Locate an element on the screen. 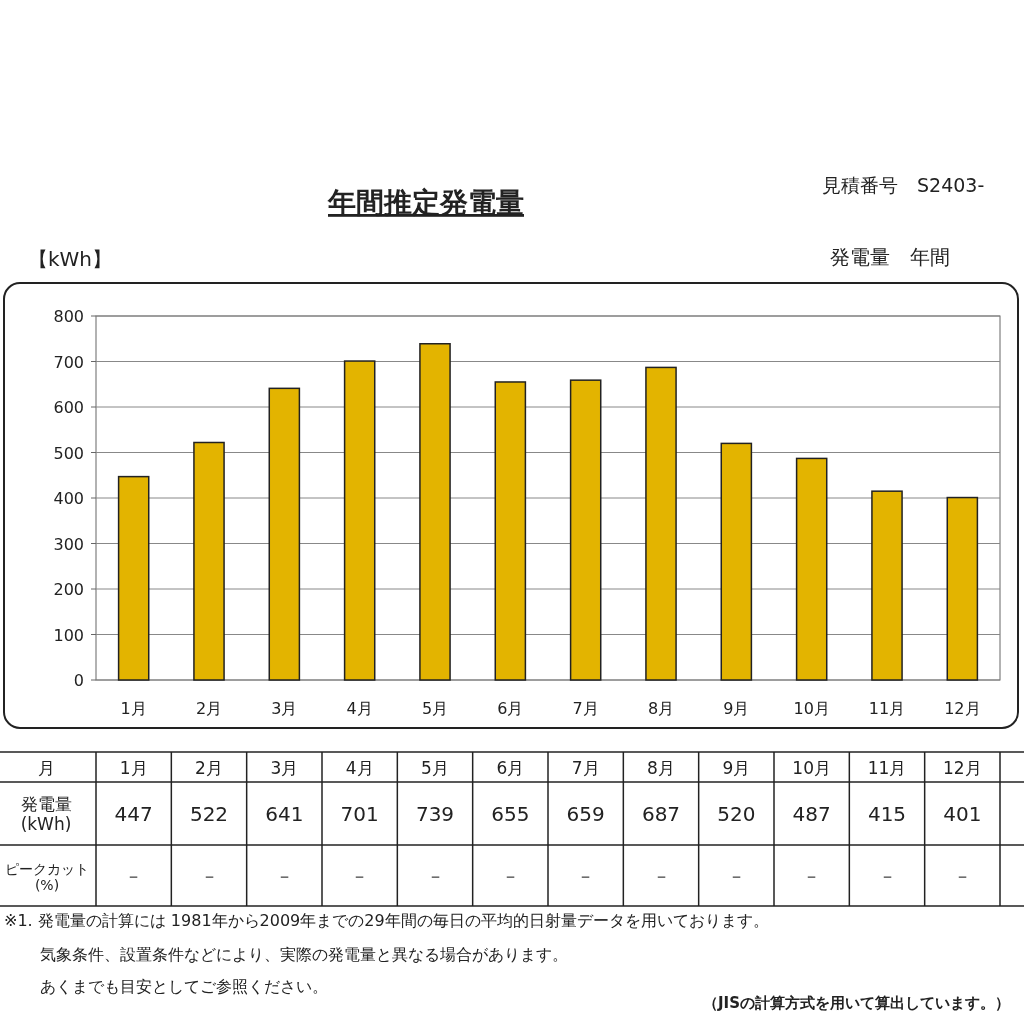  data-label: 655 is located at coordinates (510, 814).